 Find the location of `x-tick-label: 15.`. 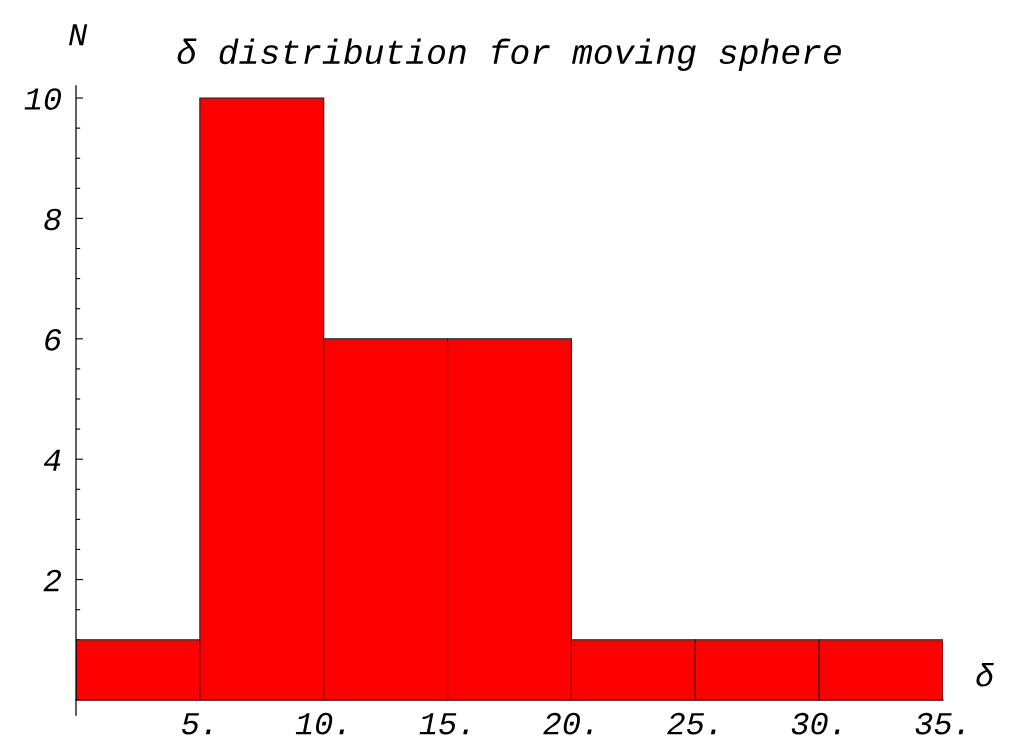

x-tick-label: 15. is located at coordinates (443, 724).